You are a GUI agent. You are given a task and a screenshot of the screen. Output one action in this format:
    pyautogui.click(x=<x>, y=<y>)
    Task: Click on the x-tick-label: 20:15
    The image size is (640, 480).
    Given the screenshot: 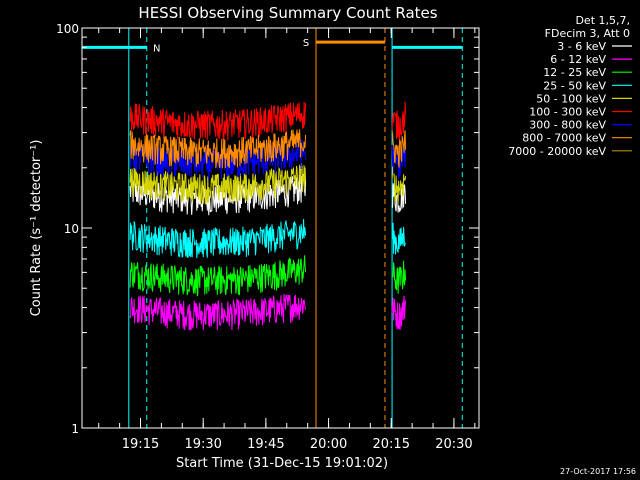 What is the action you would take?
    pyautogui.click(x=391, y=444)
    